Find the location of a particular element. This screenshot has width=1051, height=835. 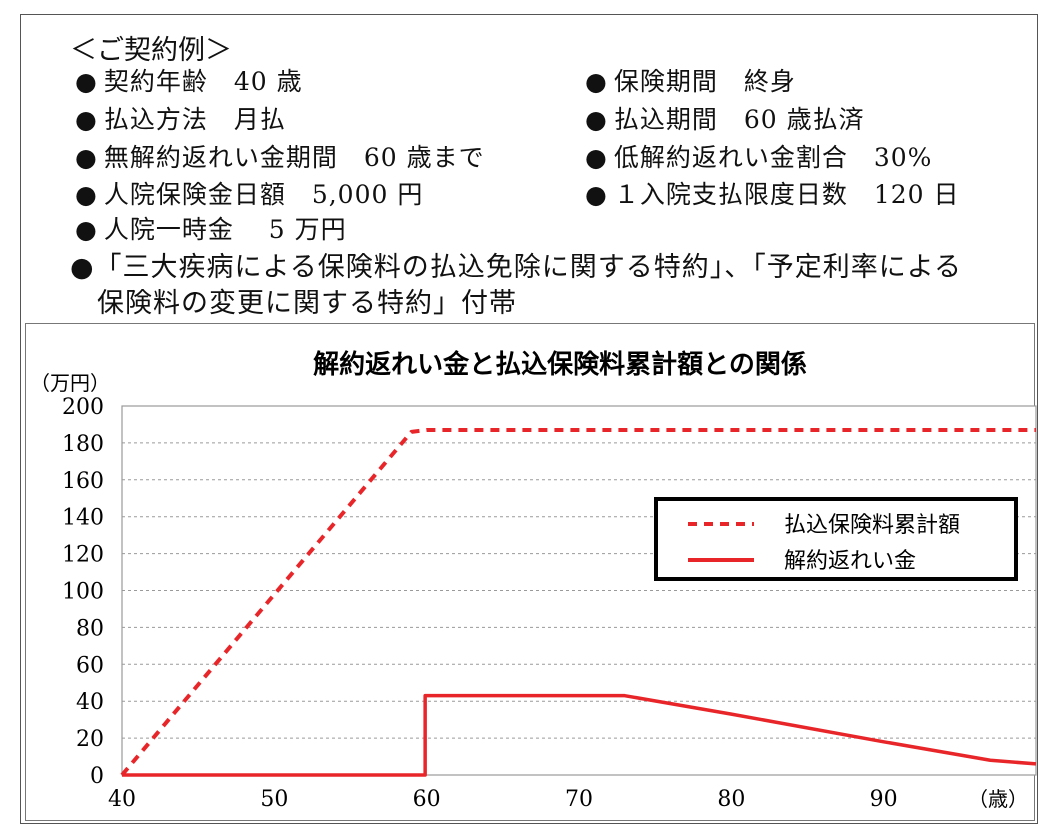

condition-text: 人院保険金日額 5,000 円 is located at coordinates (263, 194).